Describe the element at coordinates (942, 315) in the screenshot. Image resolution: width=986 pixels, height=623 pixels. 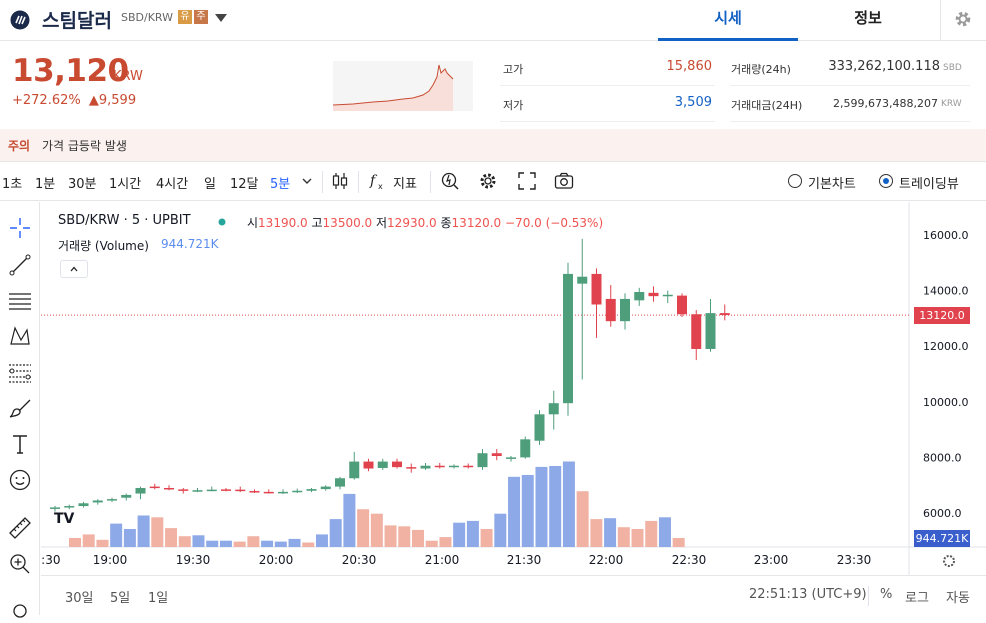
I see `last-price-tag: 13120.0` at that location.